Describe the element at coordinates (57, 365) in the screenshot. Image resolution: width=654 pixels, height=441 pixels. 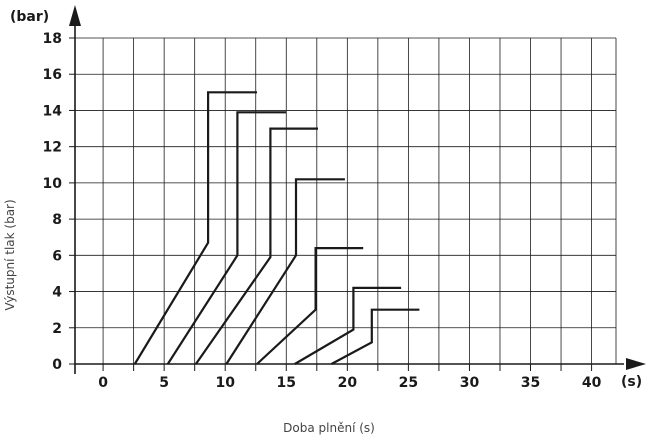
I see `y-tick-label: 0` at that location.